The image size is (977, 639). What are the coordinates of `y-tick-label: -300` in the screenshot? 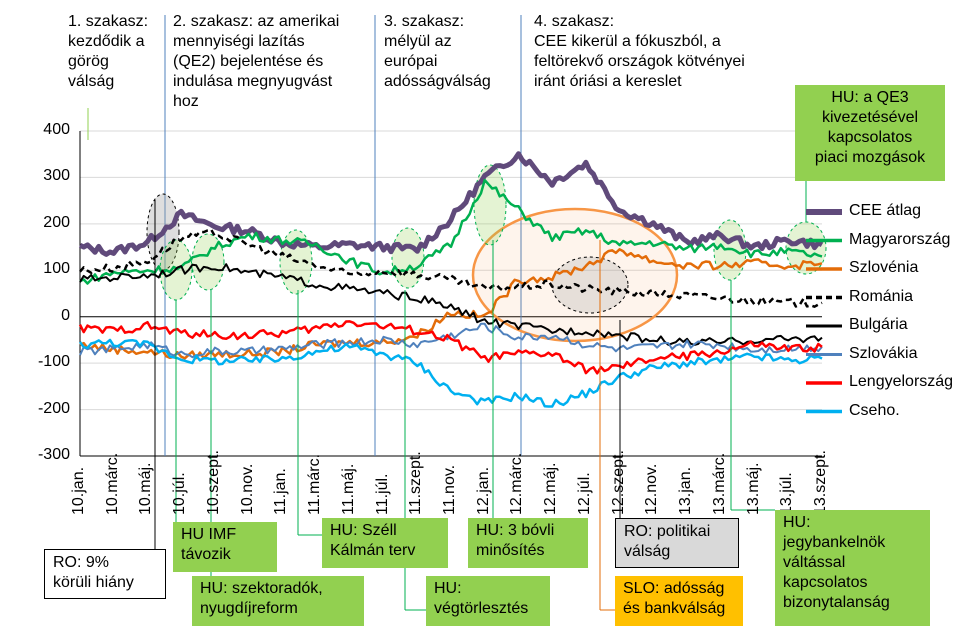 It's located at (53, 454).